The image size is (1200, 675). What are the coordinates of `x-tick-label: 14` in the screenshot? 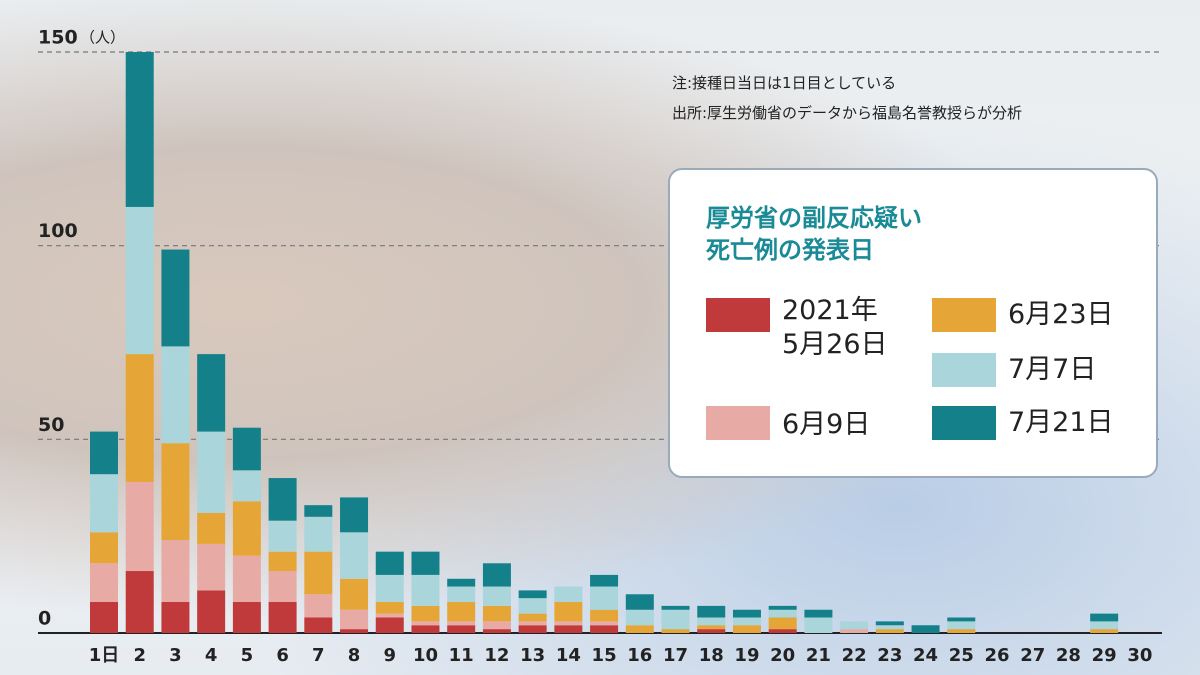 It's located at (568, 655).